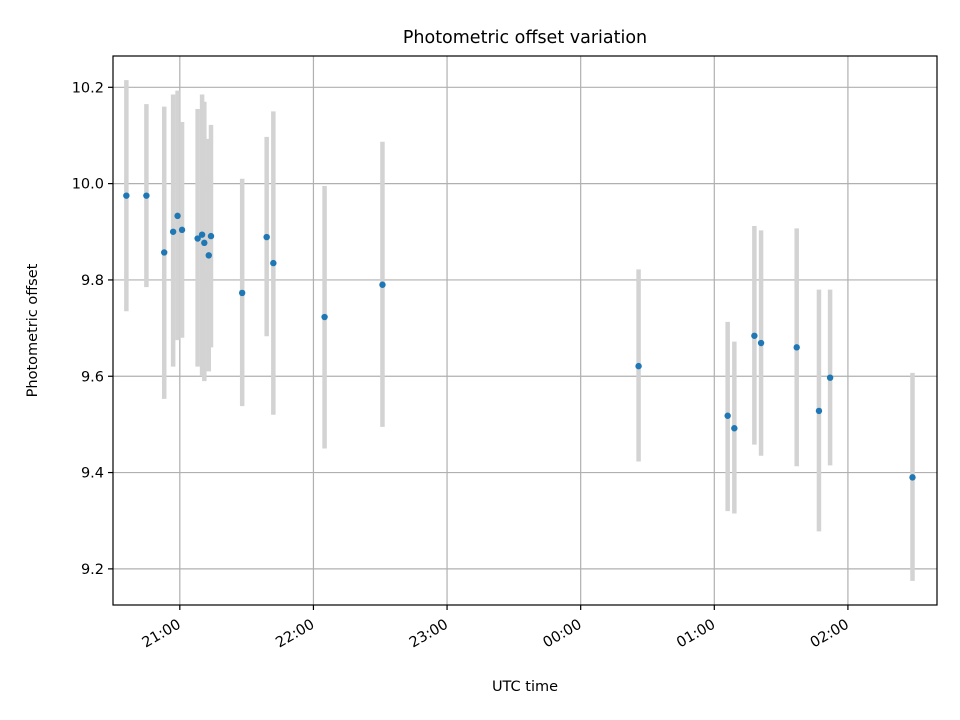  Describe the element at coordinates (88, 88) in the screenshot. I see `y-tick-label: 10.2` at that location.